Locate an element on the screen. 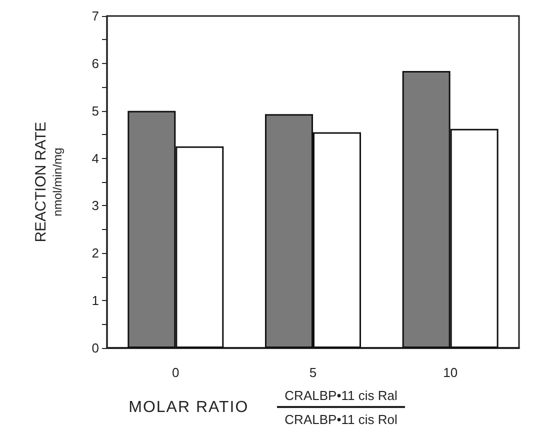 The height and width of the screenshot is (433, 534). y-tick-label: 6 is located at coordinates (95, 63).